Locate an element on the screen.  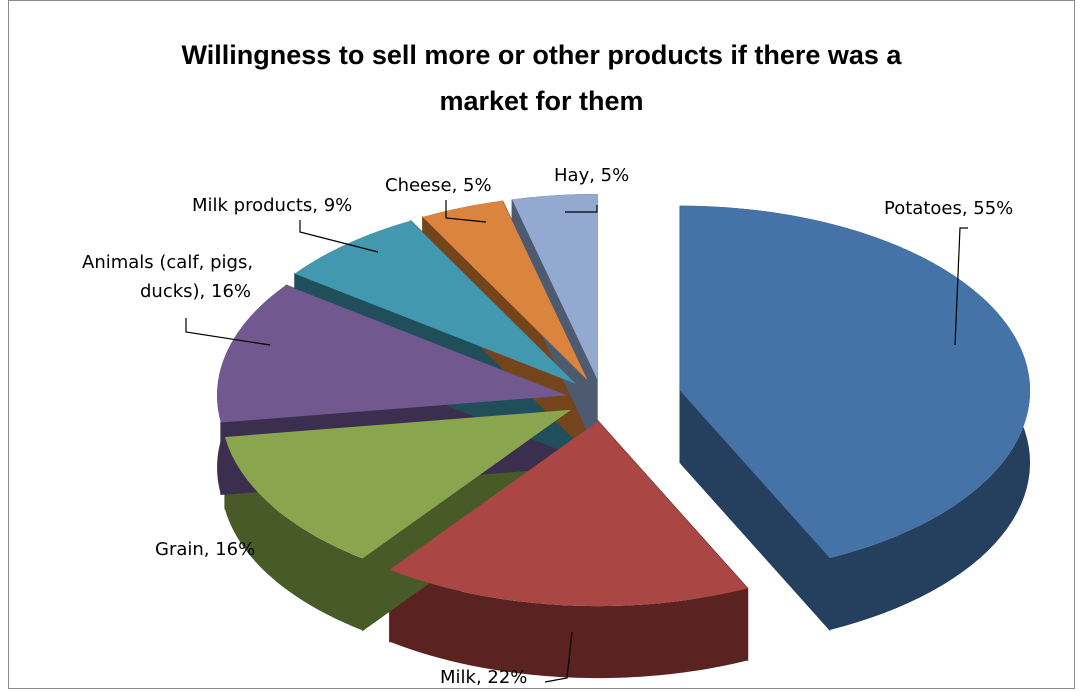
slice-animals-calf-pigs-ducks is located at coordinates (392, 354).